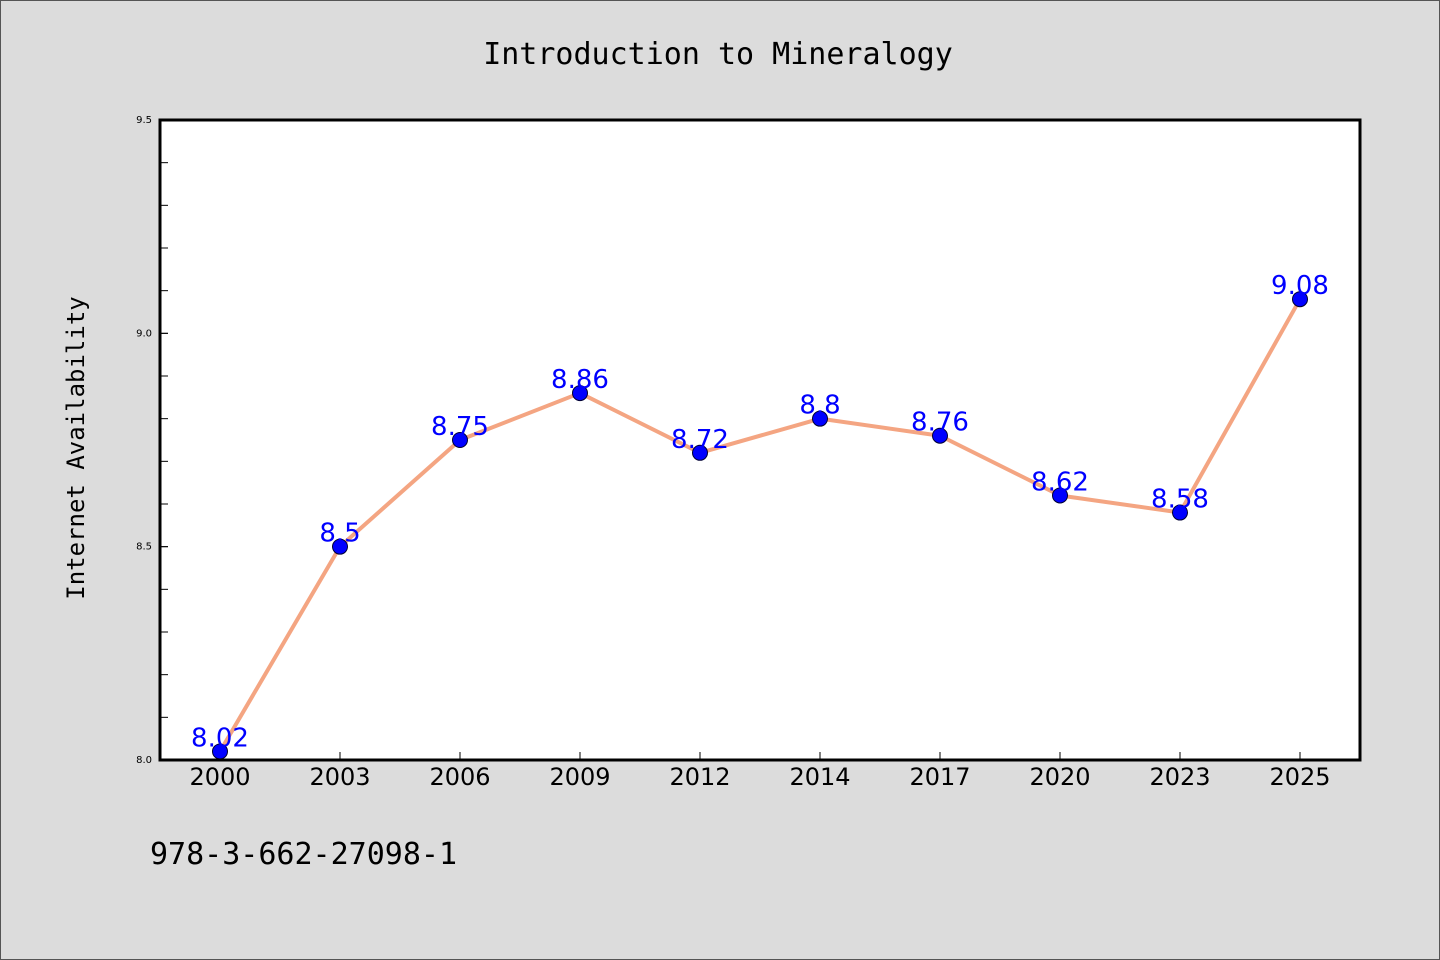 The image size is (1440, 960). Describe the element at coordinates (939, 777) in the screenshot. I see `x-tick-label: 2017` at that location.